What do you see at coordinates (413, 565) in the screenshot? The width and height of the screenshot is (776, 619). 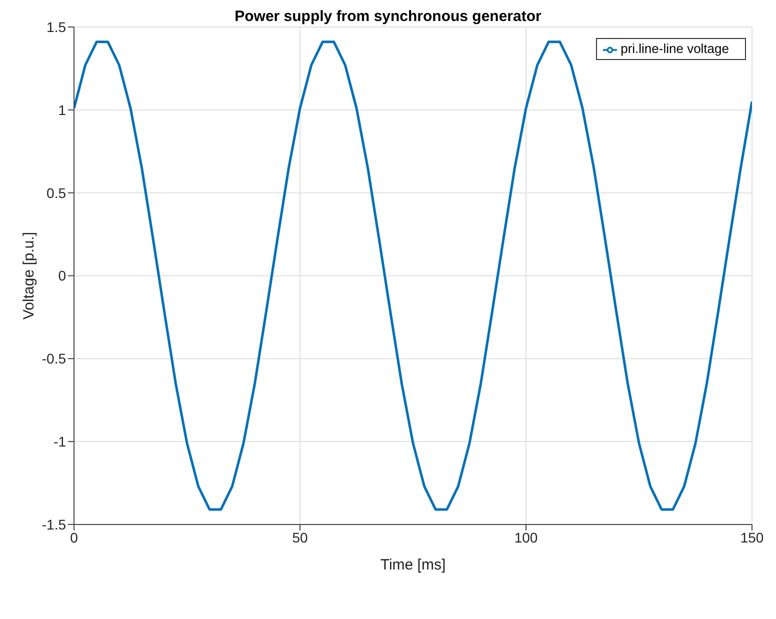 I see `x-axis-title: Time [ms]` at bounding box center [413, 565].